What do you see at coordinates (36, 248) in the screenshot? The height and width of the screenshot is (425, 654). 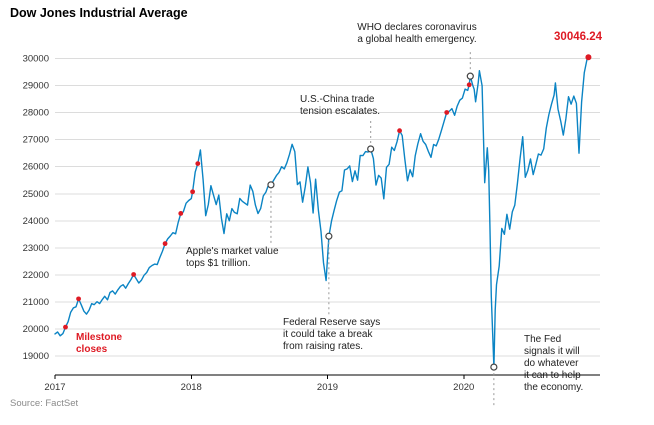 I see `y-tick-label: 23000` at bounding box center [36, 248].